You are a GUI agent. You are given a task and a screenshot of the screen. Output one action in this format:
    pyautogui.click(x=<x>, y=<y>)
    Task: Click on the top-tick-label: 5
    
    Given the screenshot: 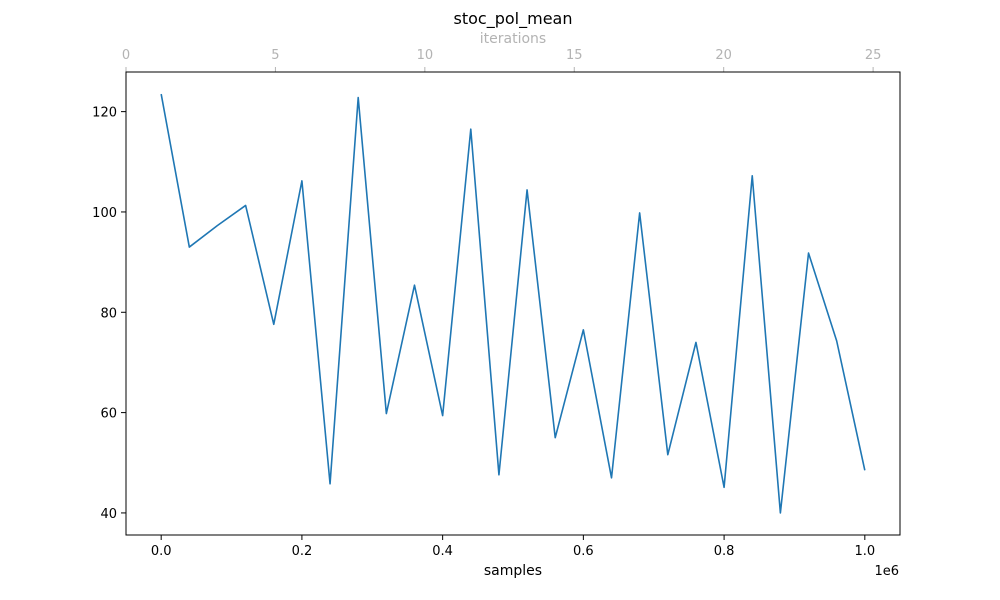 What is the action you would take?
    pyautogui.click(x=275, y=55)
    